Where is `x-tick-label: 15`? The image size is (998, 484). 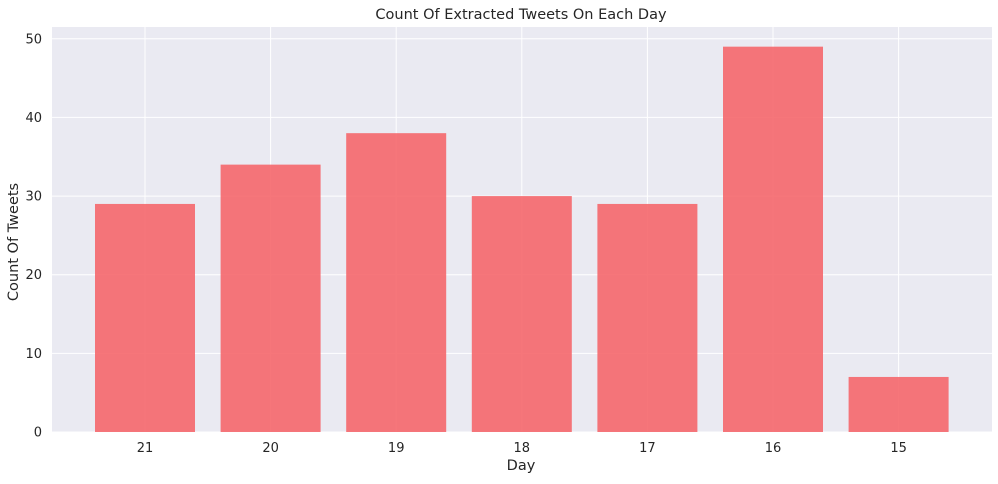
x-tick-label: 15 is located at coordinates (898, 448).